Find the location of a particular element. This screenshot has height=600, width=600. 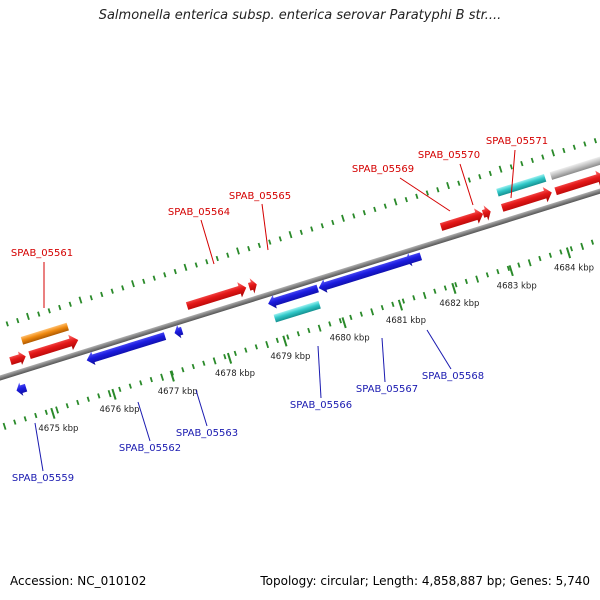

gene-label-spab_05563: SPAB_05563 is located at coordinates (207, 433).